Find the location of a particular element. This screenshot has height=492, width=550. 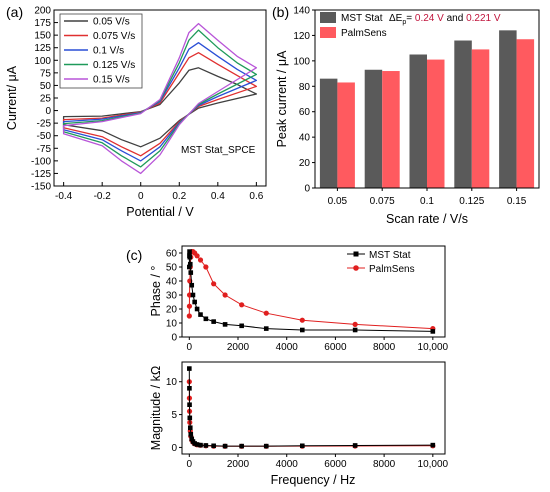

chart-c-magnitude-xtick-label-2: 4000 is located at coordinates (287, 464).